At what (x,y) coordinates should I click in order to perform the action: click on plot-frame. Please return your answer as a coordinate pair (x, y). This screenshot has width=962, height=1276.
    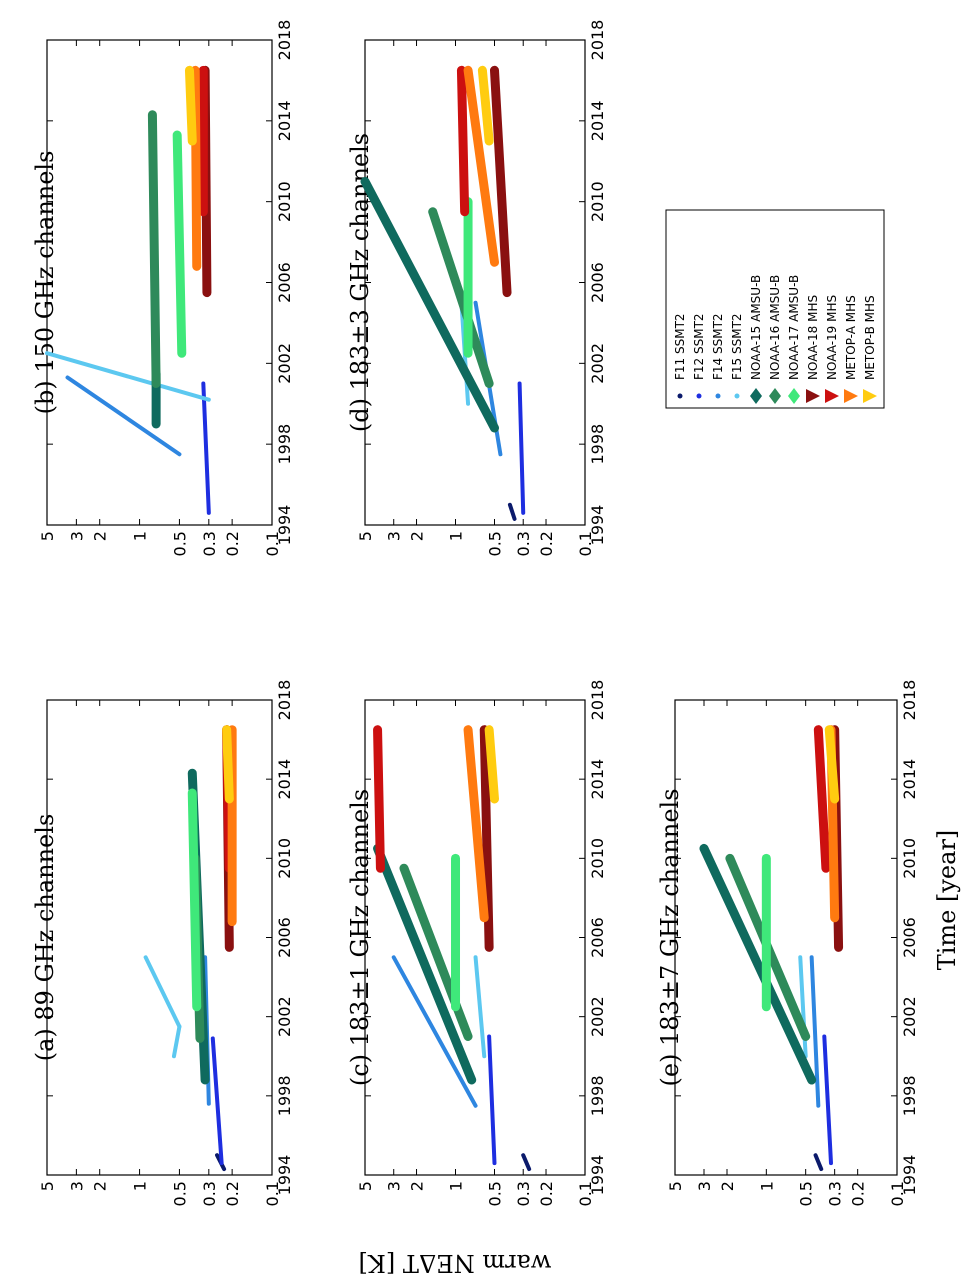
    Looking at the image, I should click on (786, 937).